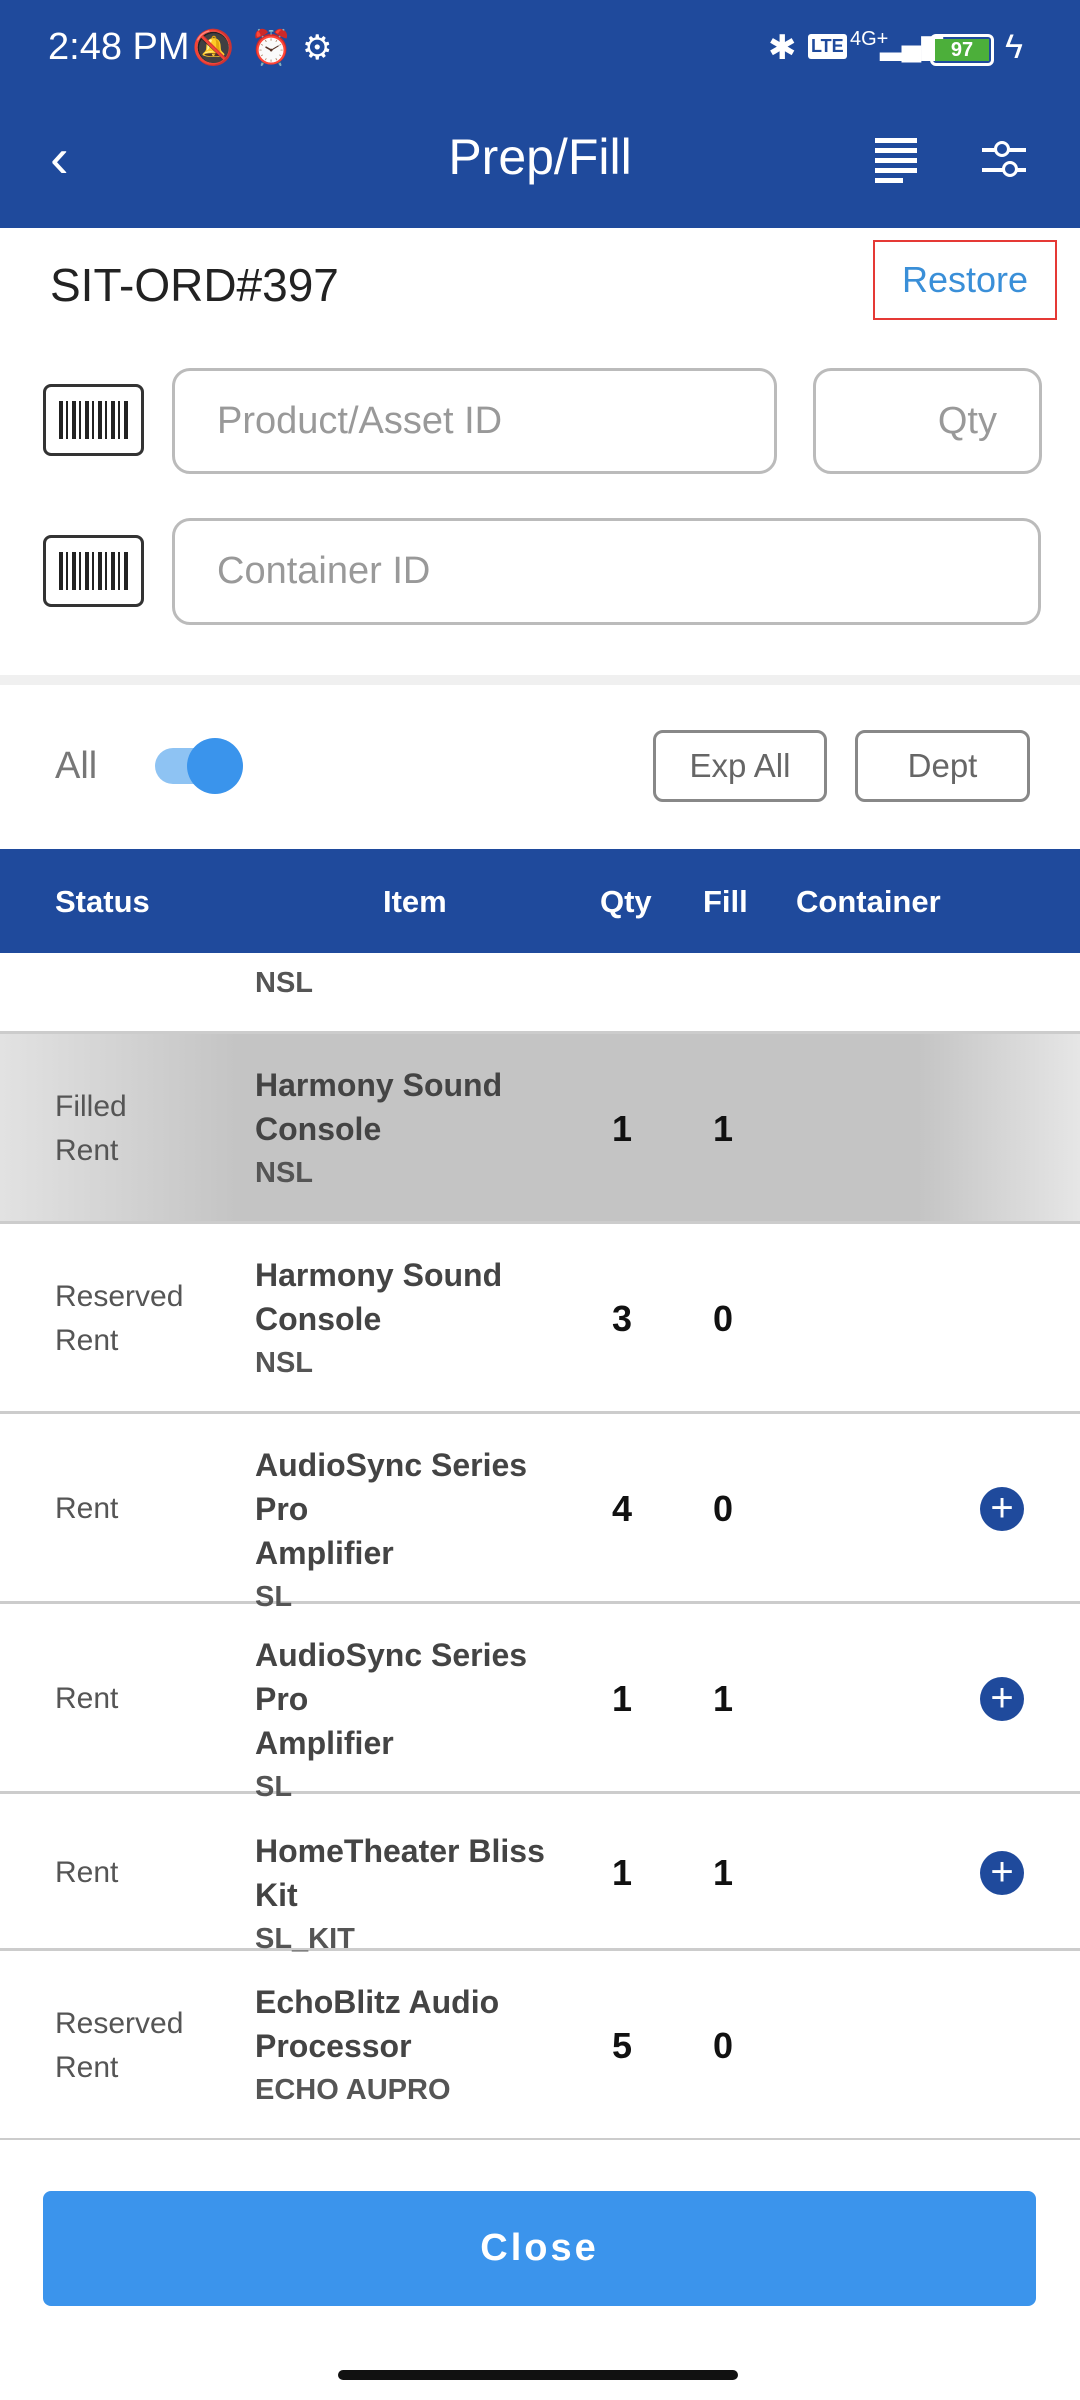 The width and height of the screenshot is (1080, 2400). Describe the element at coordinates (59, 157) in the screenshot. I see `back-button: ‹` at that location.